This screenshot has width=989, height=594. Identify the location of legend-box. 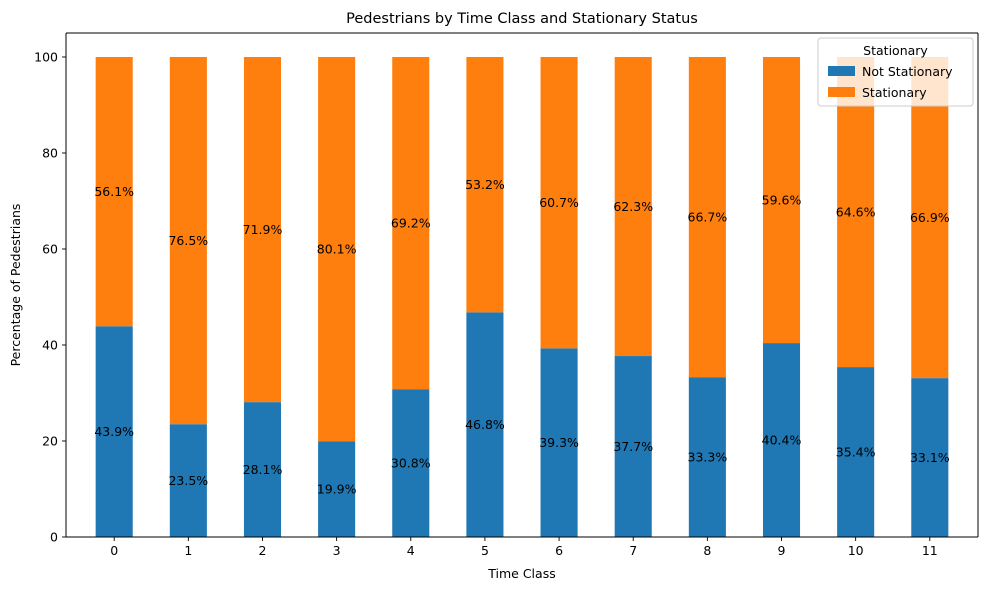
(895, 72).